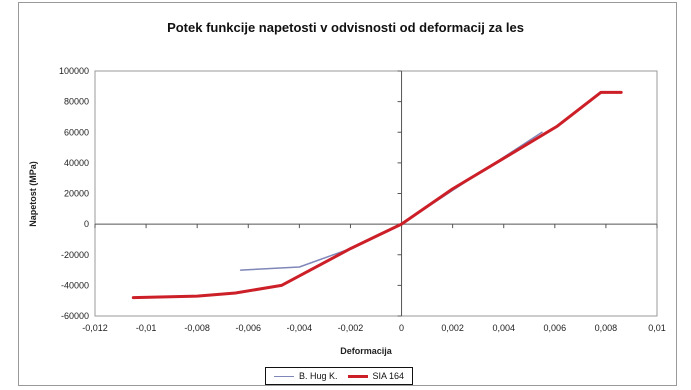 Image resolution: width=691 pixels, height=390 pixels. I want to click on x-tick-label: -0,006, so click(249, 328).